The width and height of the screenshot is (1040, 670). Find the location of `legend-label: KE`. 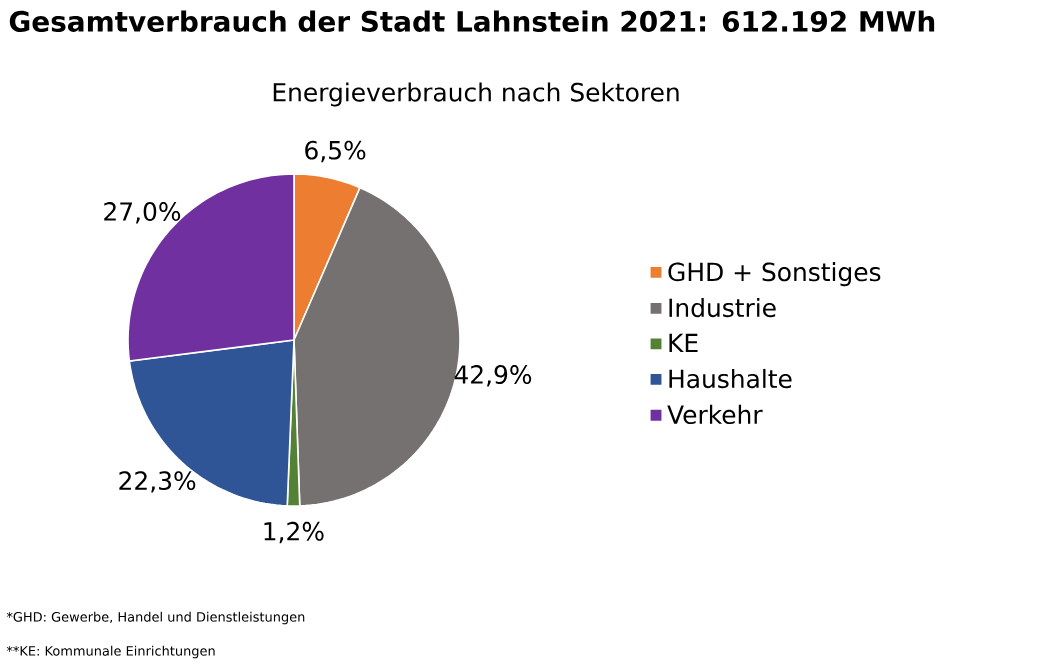

legend-label: KE is located at coordinates (683, 342).